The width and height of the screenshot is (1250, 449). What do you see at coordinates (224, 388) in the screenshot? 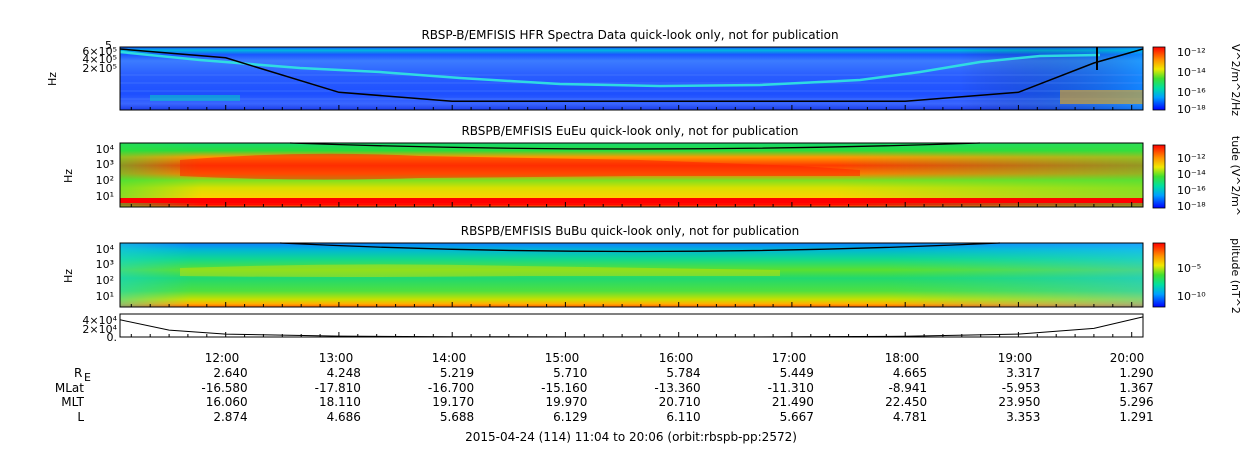
I see `ephemeris-value: -16.580` at bounding box center [224, 388].